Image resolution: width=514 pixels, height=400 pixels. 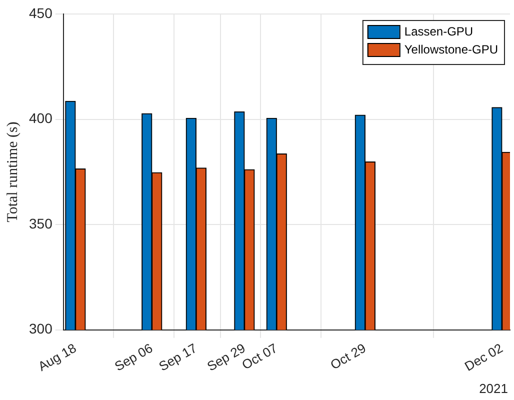 I want to click on y-axis-title: Total runtime (s), so click(x=12, y=172).